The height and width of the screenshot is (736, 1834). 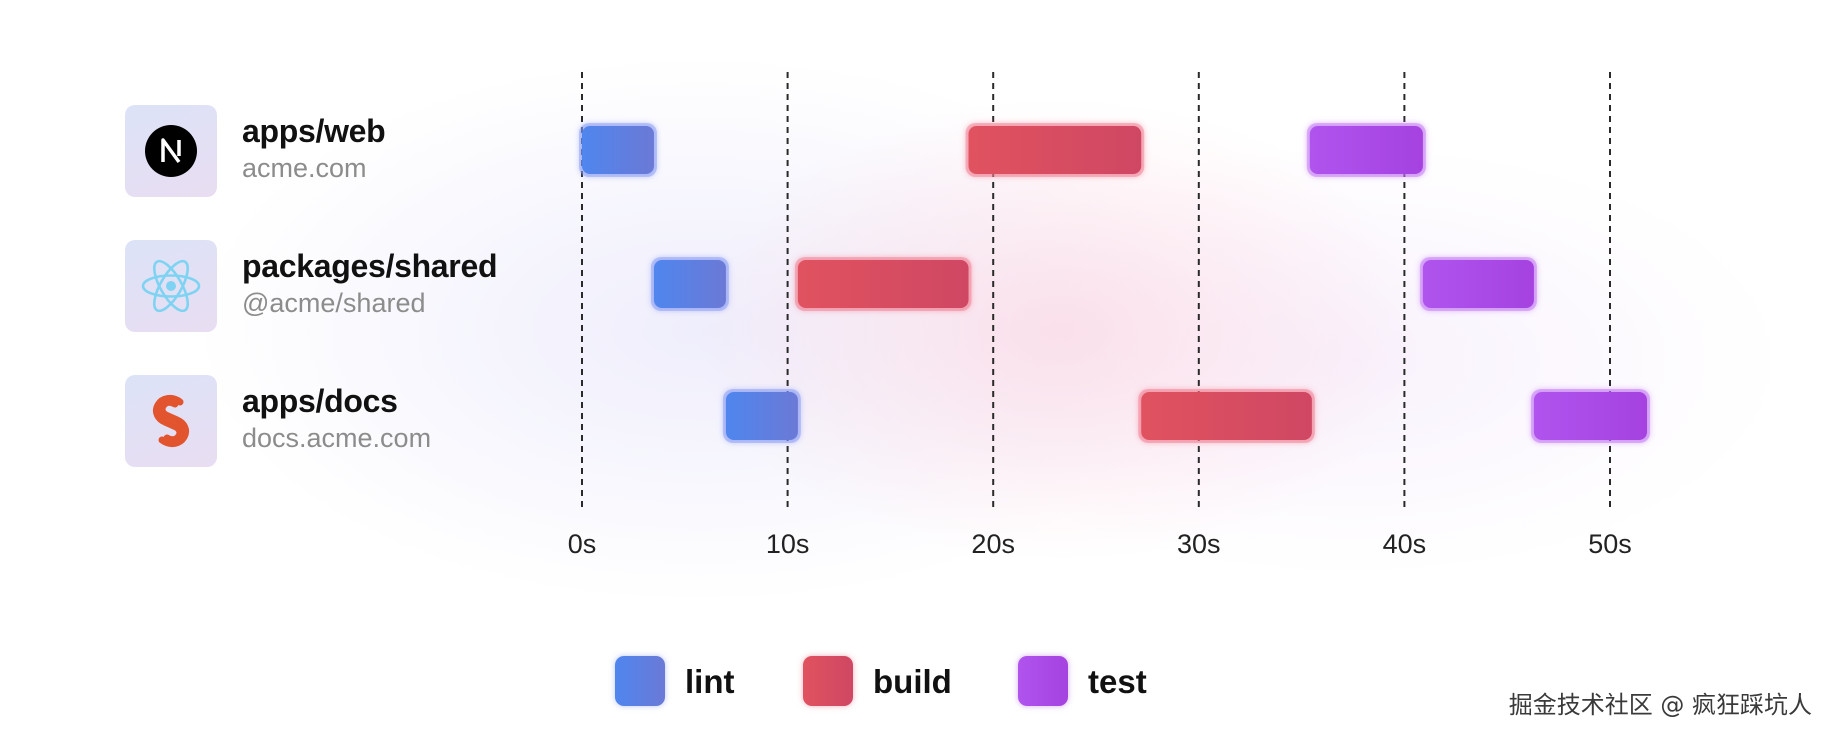 What do you see at coordinates (1117, 681) in the screenshot?
I see `legend-label: test` at bounding box center [1117, 681].